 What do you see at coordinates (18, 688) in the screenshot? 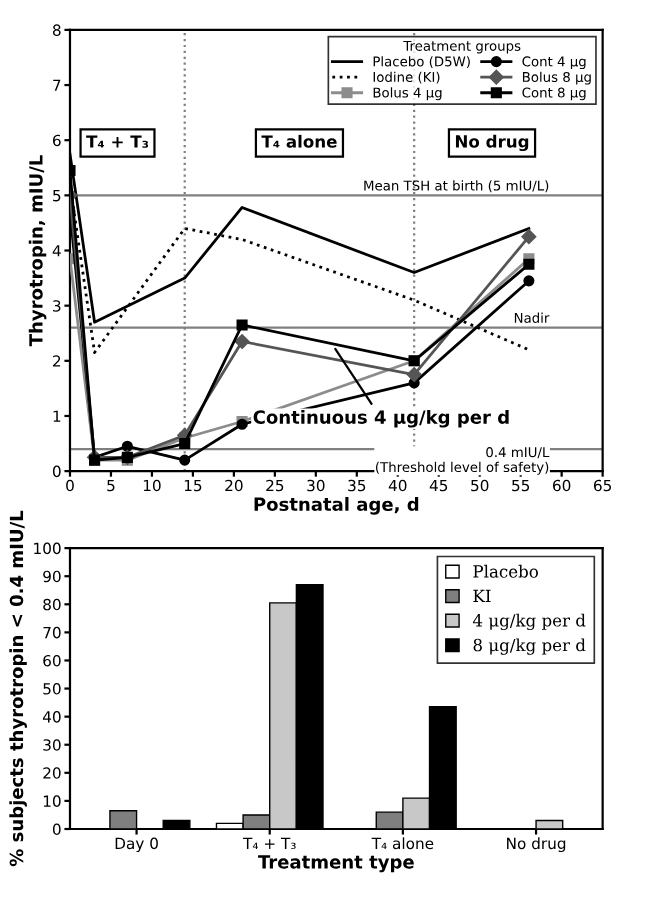
I see `y-axis-title: % subjects thyrotropin < 0.4 mIU/L` at bounding box center [18, 688].